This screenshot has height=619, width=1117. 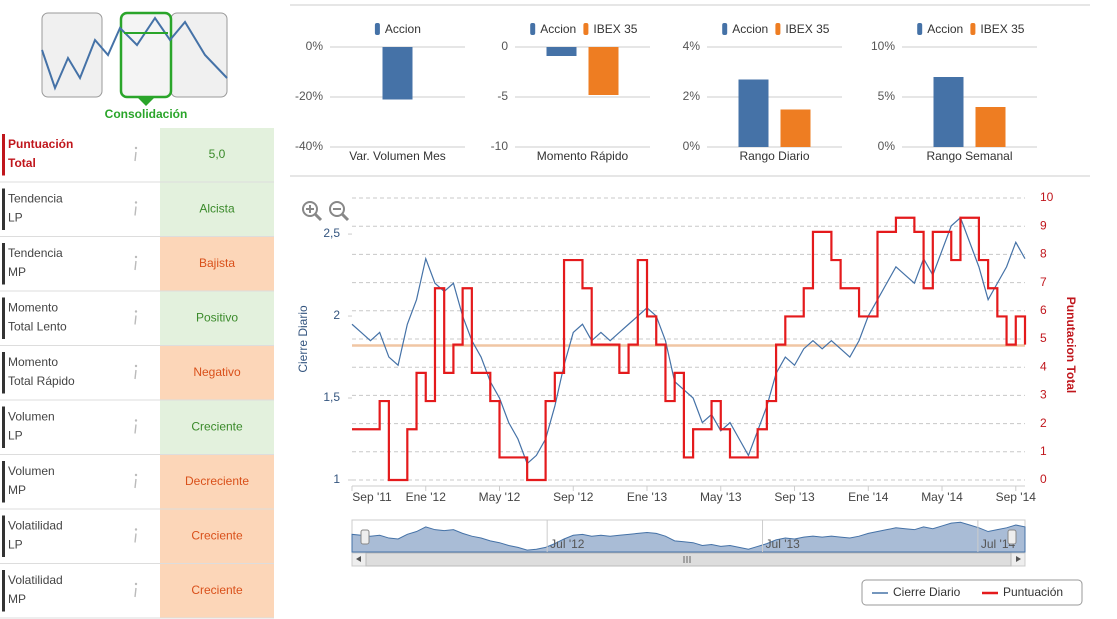 What do you see at coordinates (372, 497) in the screenshot?
I see `x-tick-label: Sep '11` at bounding box center [372, 497].